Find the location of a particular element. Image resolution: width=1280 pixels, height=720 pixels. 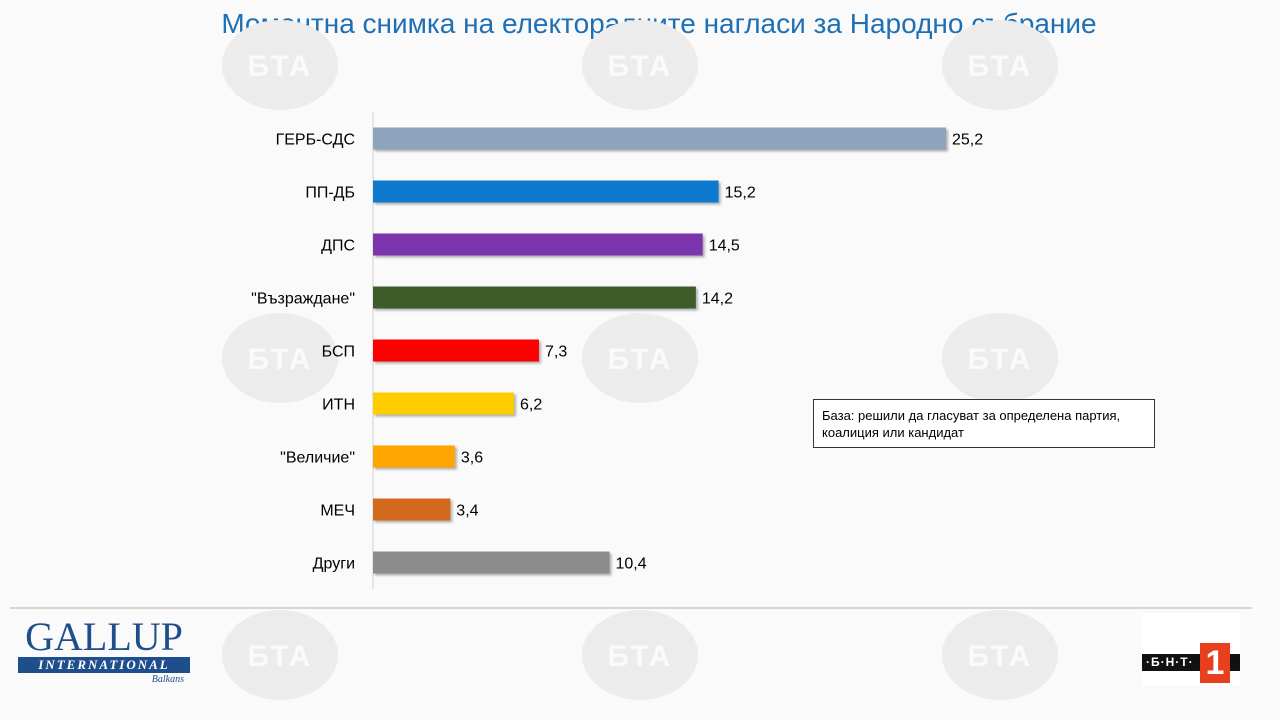

value-label: 14,5 is located at coordinates (724, 246).